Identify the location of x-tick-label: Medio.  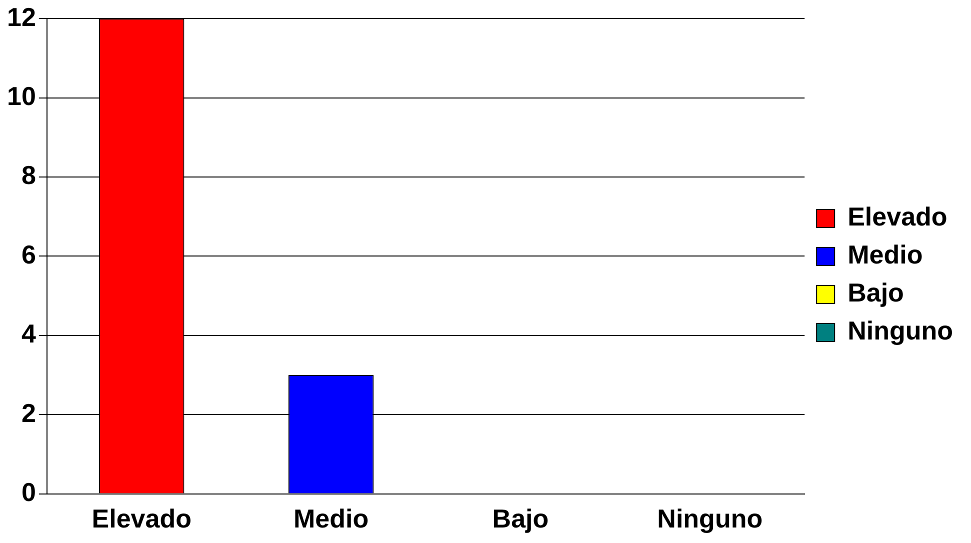
(331, 519).